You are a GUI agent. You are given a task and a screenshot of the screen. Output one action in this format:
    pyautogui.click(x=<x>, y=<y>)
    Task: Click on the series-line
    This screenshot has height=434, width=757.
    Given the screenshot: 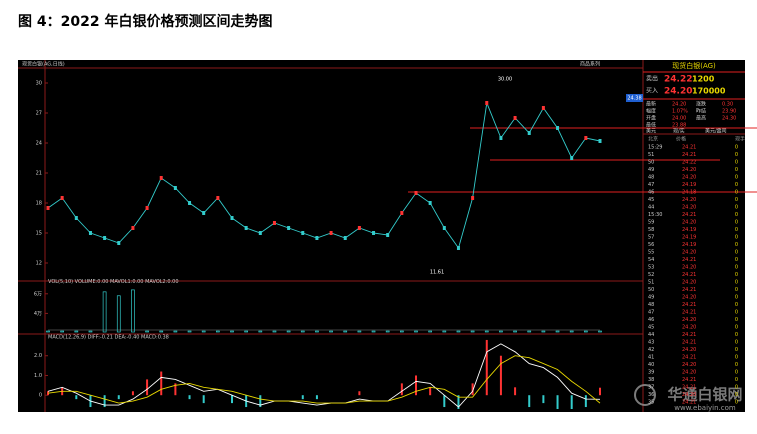 What is the action you would take?
    pyautogui.click(x=324, y=375)
    